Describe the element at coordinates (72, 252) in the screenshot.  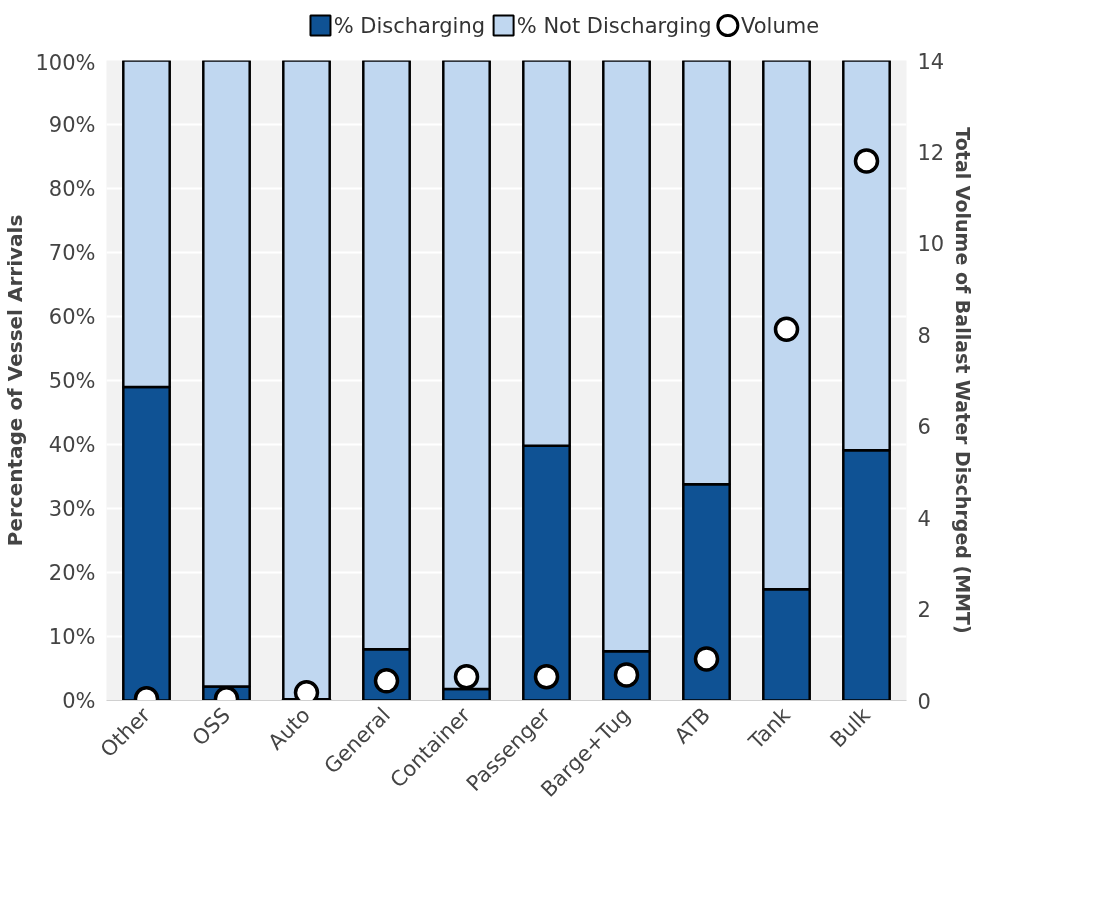
I see `y-tick-label: 70%` at that location.